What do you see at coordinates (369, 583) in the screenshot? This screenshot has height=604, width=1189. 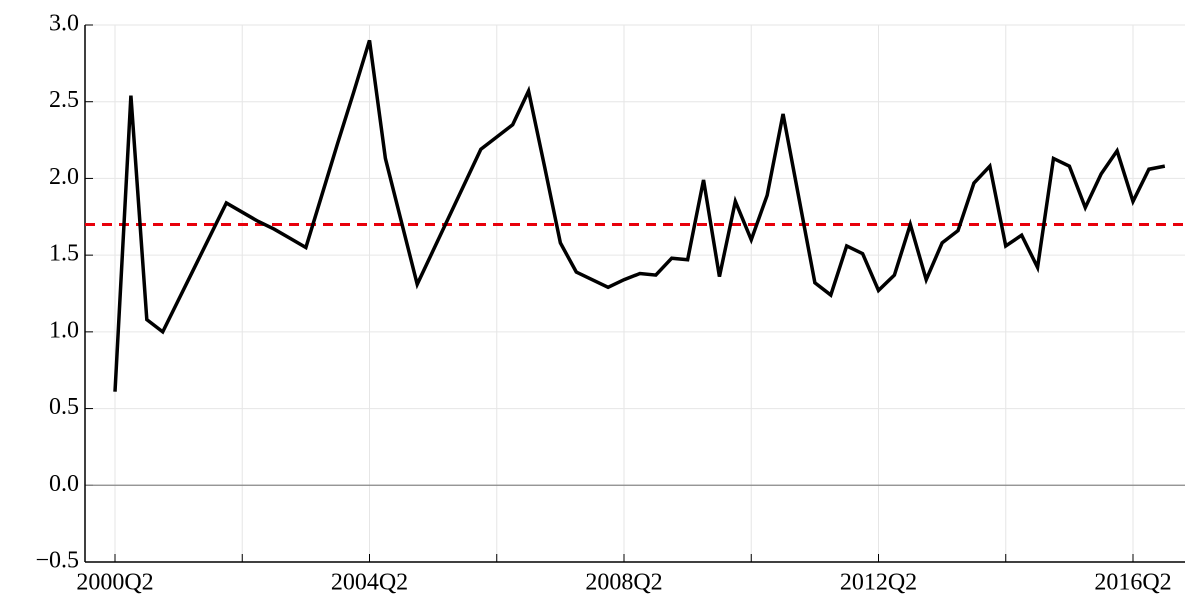 I see `x-tick-label: 2004Q2` at bounding box center [369, 583].